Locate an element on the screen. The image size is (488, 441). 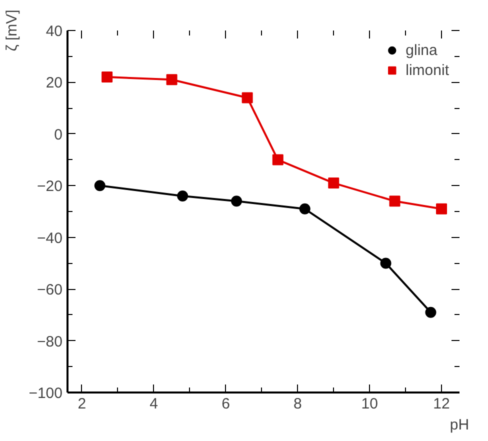
x-tick-label: 12 is located at coordinates (441, 404).